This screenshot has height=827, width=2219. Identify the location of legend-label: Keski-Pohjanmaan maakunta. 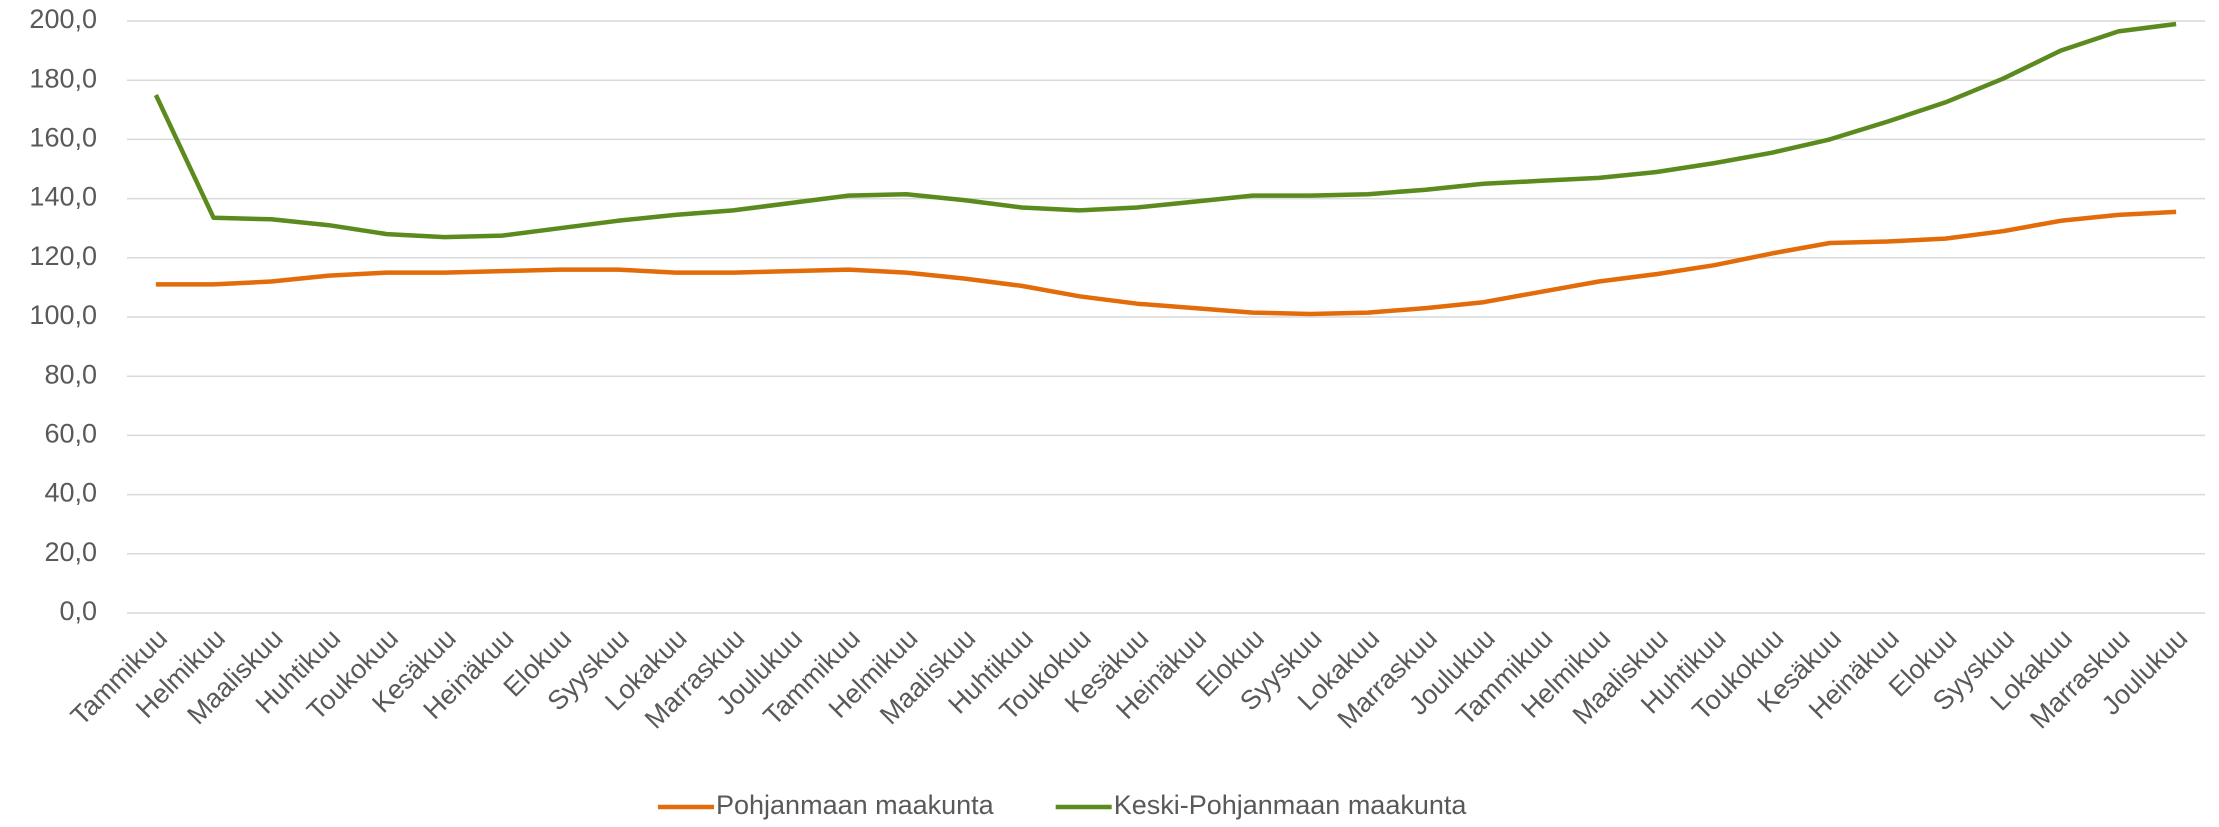
(1291, 805).